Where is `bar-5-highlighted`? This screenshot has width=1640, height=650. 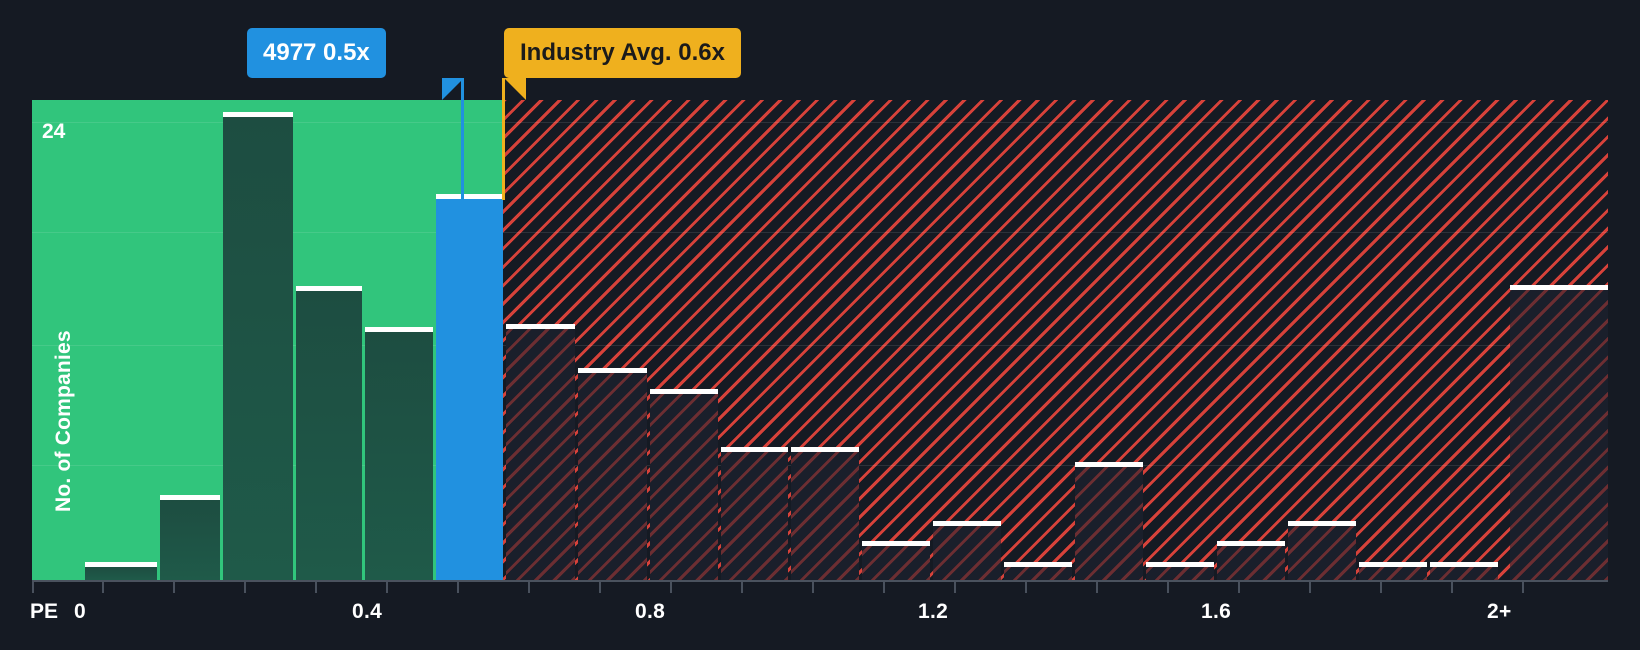 bar-5-highlighted is located at coordinates (469, 387).